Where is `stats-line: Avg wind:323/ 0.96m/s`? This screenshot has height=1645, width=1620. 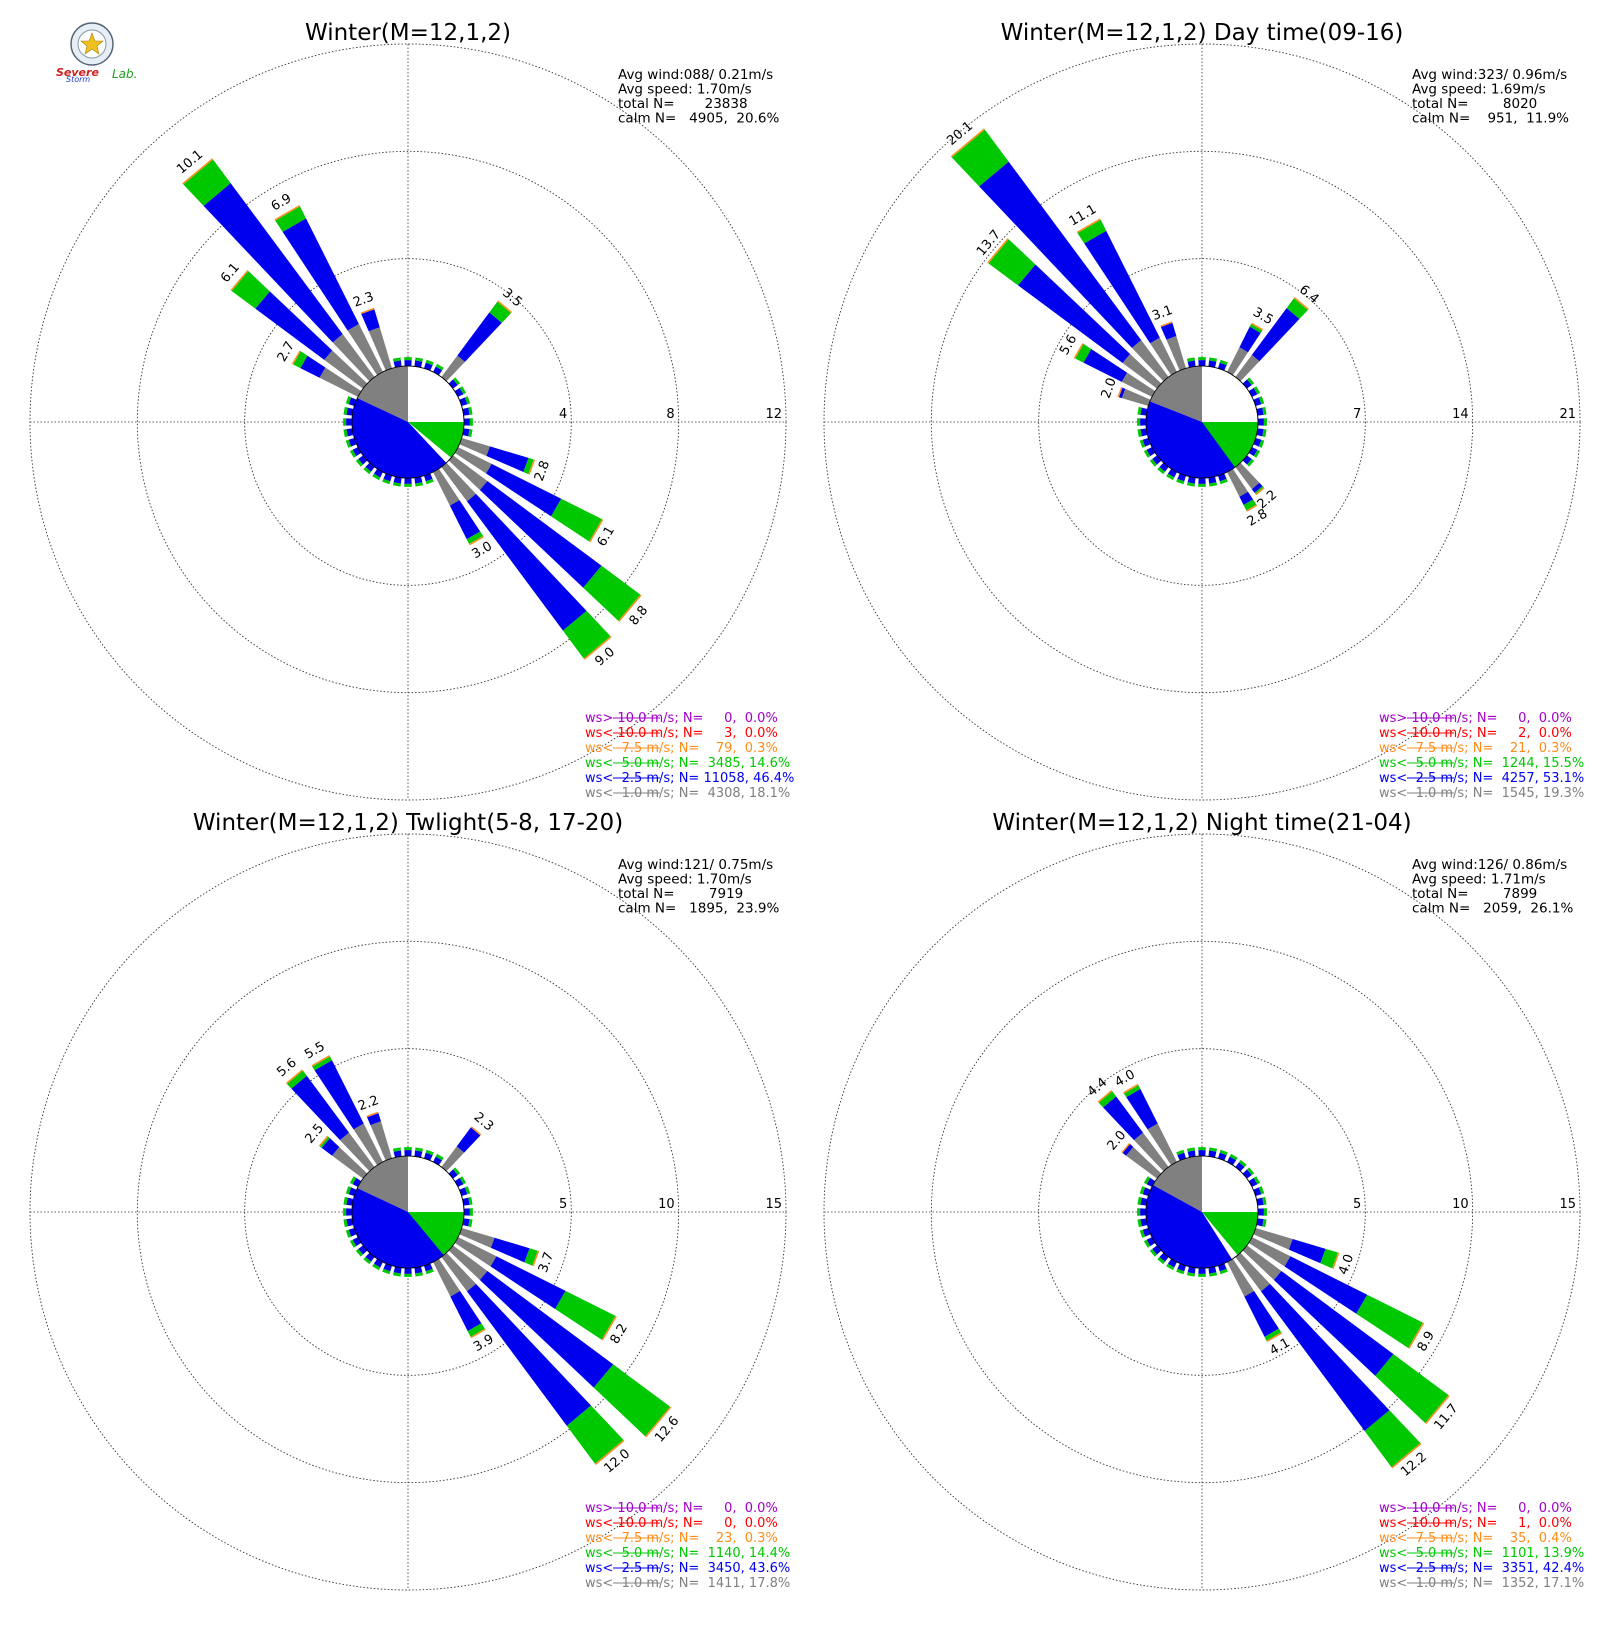 stats-line: Avg wind:323/ 0.96m/s is located at coordinates (1489, 75).